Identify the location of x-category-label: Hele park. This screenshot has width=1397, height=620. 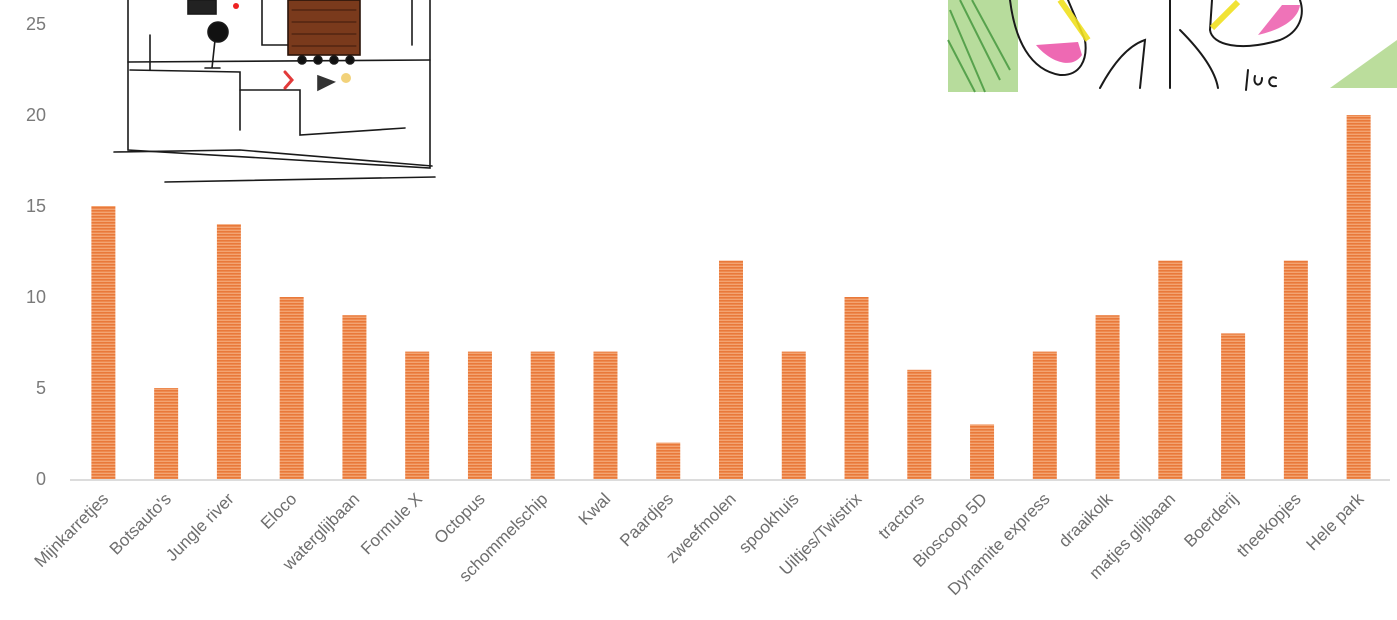
(1335, 521).